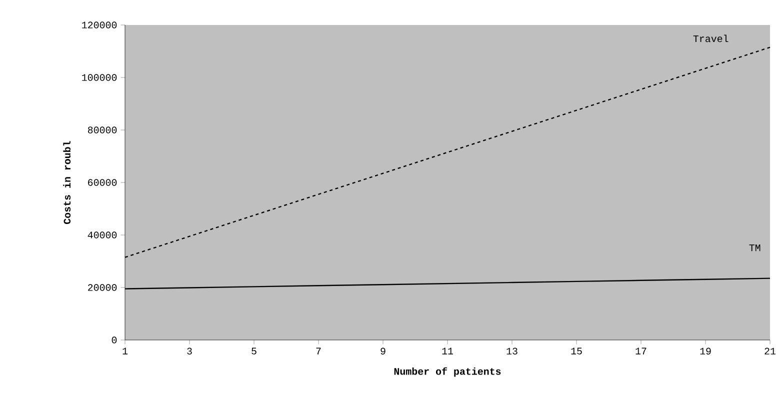 This screenshot has width=782, height=416. Describe the element at coordinates (383, 351) in the screenshot. I see `x-tick-label: 9` at that location.